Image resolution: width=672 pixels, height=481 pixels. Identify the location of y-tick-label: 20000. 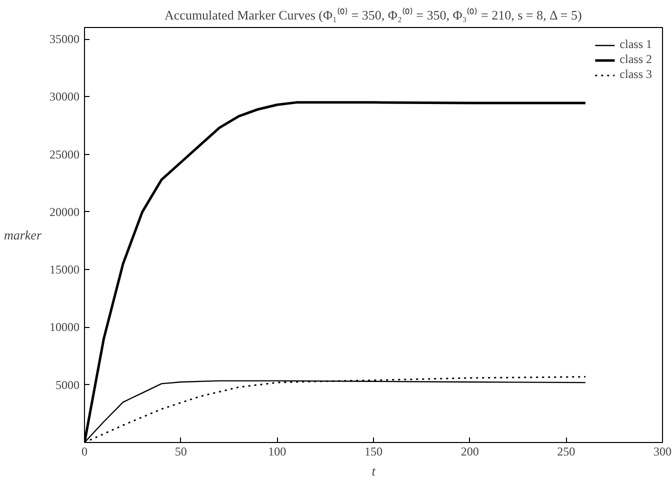
(65, 211).